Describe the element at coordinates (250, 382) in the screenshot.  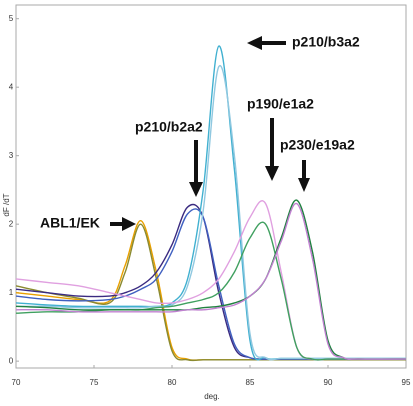
I see `x-tick-label: 85` at that location.